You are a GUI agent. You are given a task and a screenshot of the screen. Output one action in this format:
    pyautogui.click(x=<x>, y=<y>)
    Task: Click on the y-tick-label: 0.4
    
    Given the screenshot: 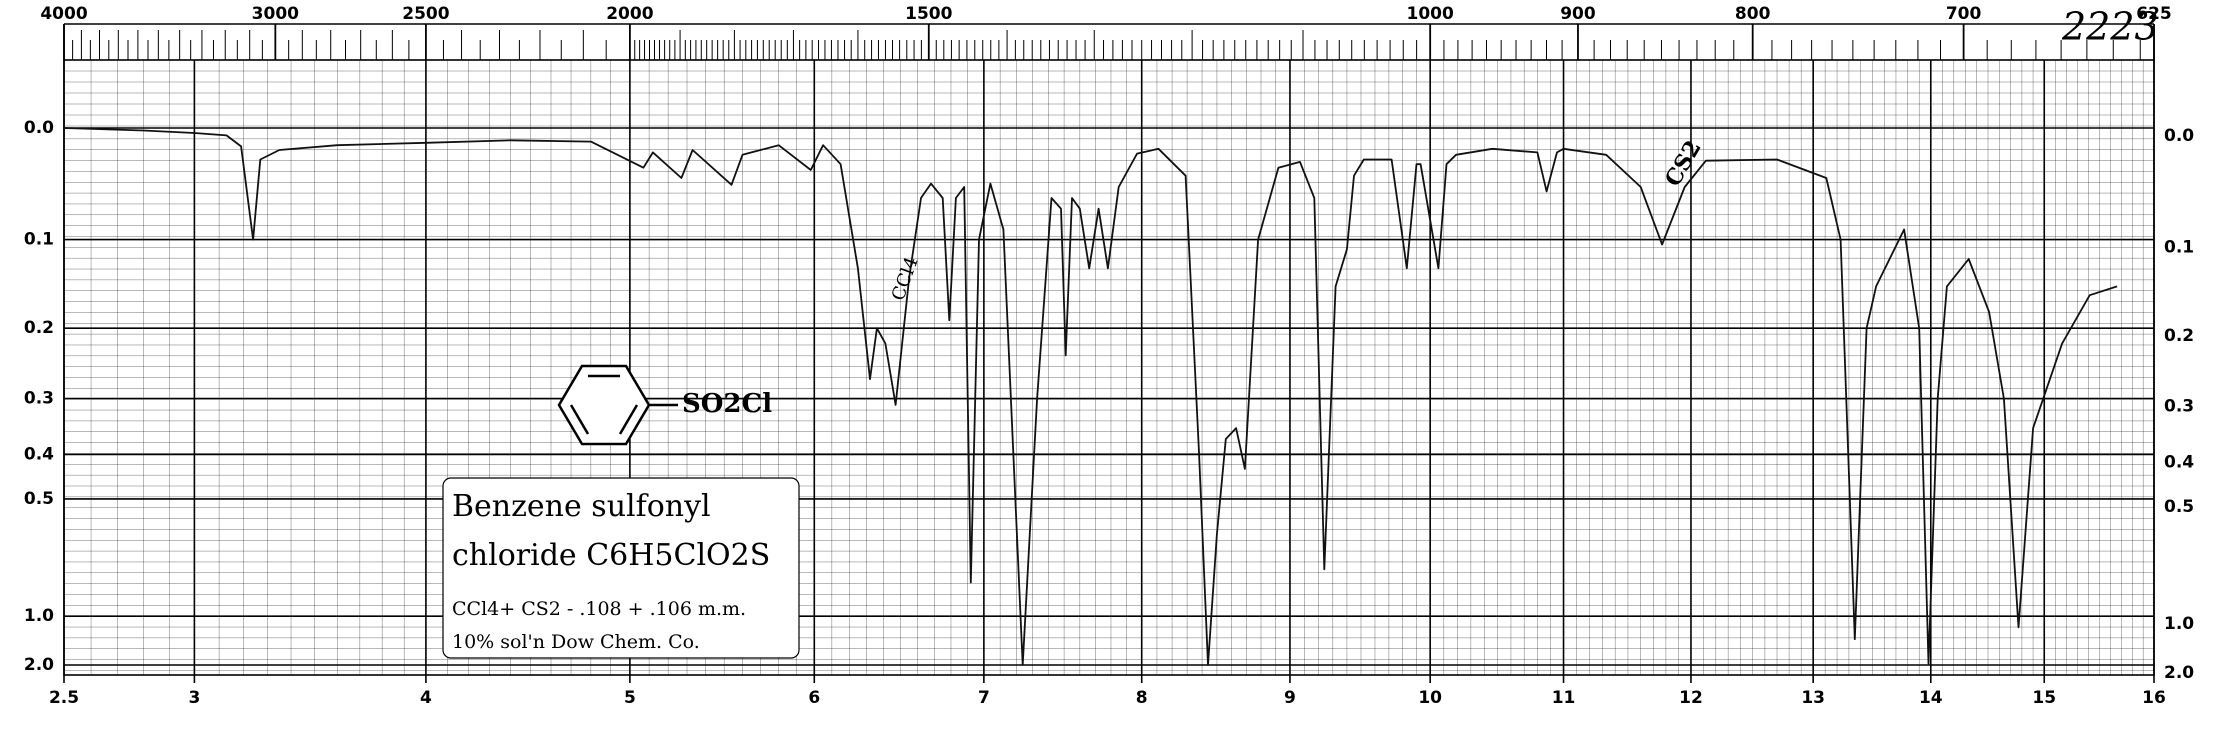 What is the action you would take?
    pyautogui.click(x=39, y=454)
    